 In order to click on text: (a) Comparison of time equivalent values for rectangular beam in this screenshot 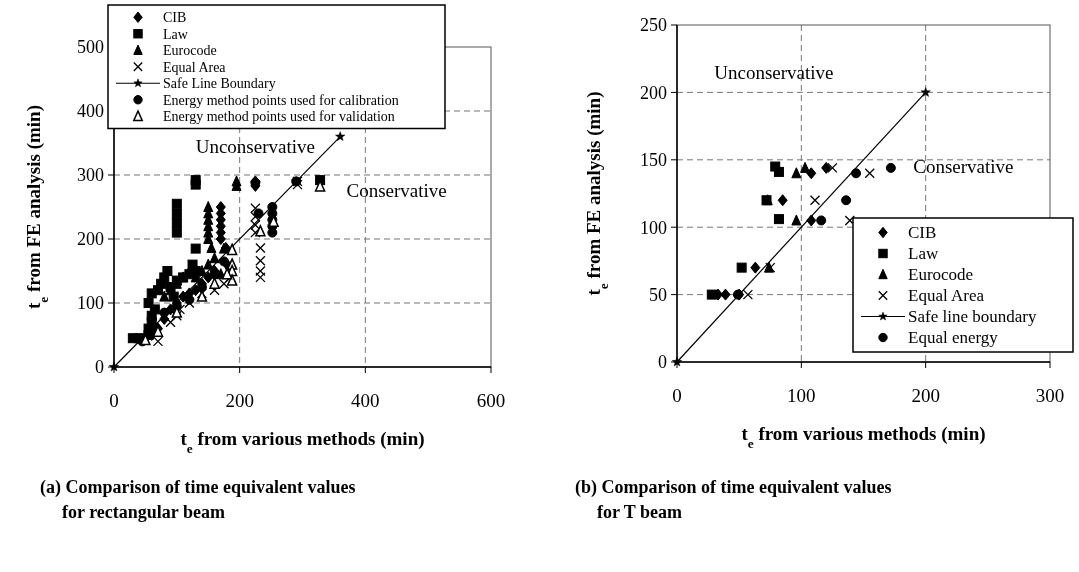, I will do `click(198, 499)`.